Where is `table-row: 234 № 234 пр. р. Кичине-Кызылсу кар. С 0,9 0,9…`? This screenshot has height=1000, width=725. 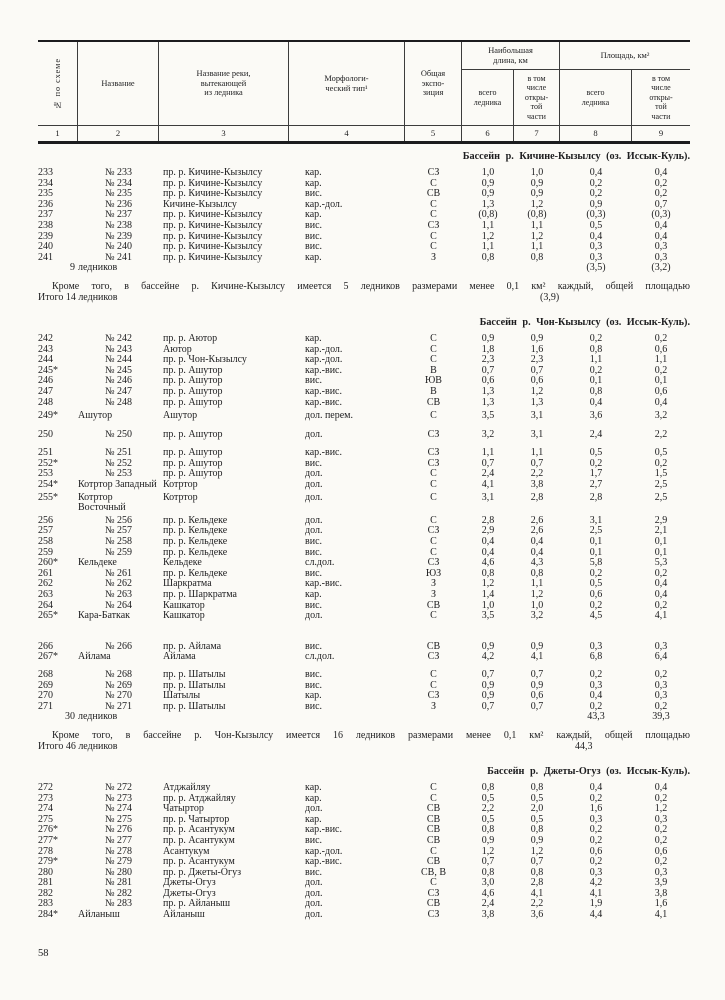
table-row: 234 № 234 пр. р. Кичине-Кызылсу кар. С 0,9 0,9… is located at coordinates (364, 183).